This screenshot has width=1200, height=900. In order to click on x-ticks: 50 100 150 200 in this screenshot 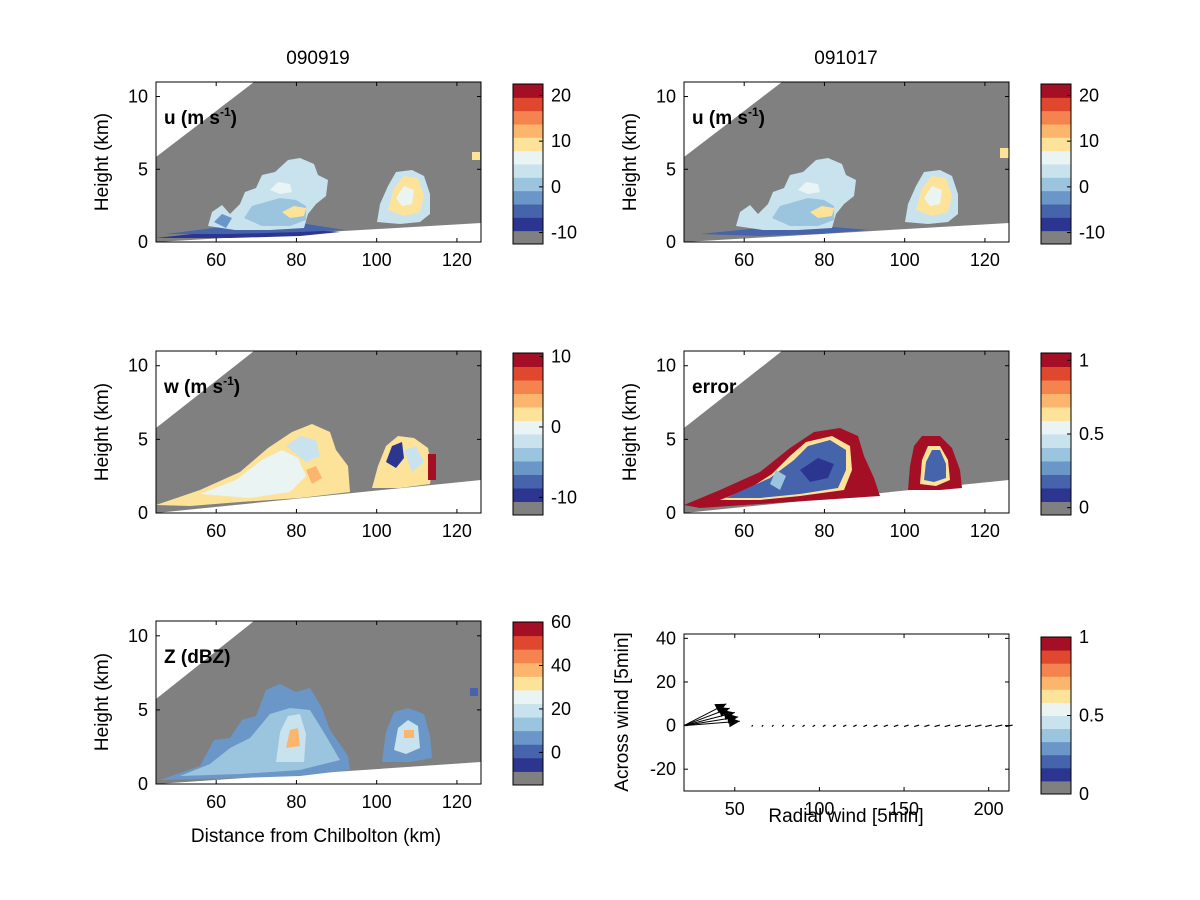, I will do `click(864, 726)`.